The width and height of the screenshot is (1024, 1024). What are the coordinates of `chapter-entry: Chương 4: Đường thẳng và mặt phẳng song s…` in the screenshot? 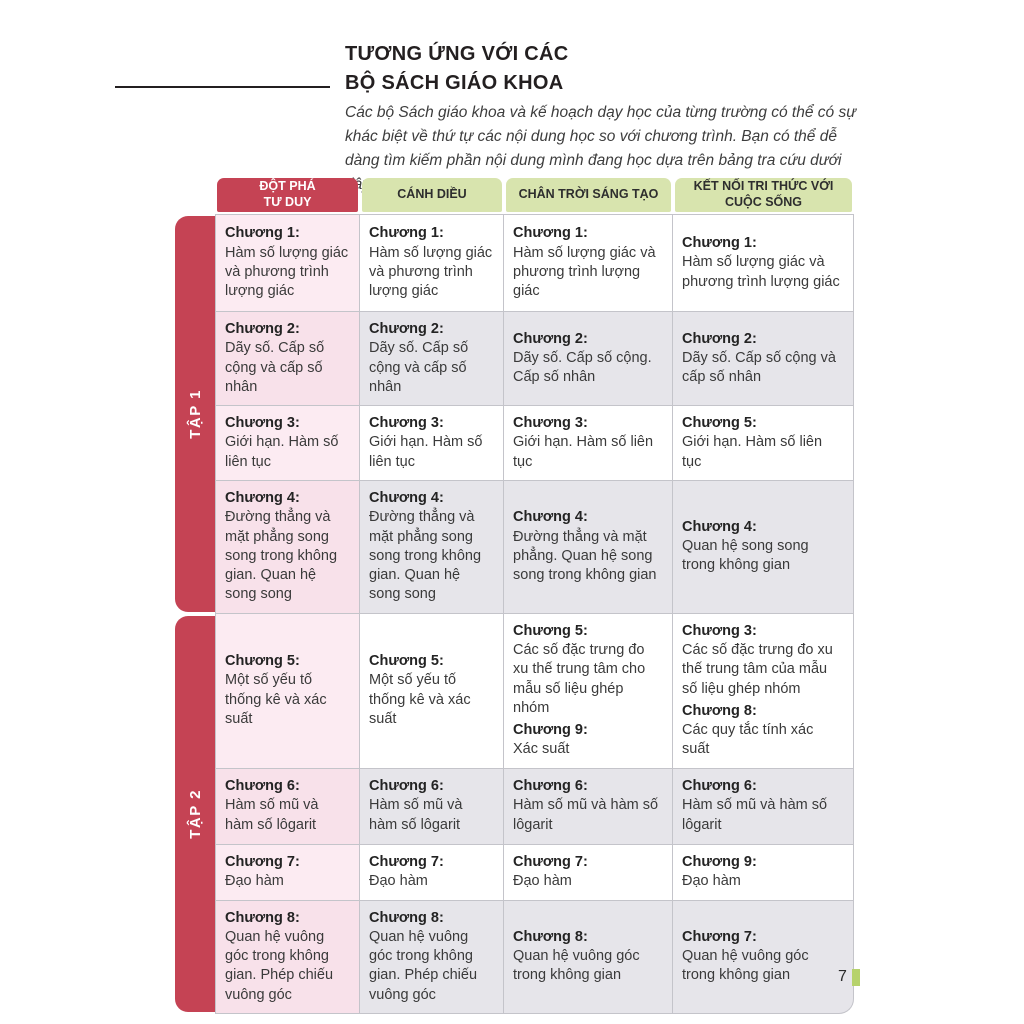 It's located at (287, 547).